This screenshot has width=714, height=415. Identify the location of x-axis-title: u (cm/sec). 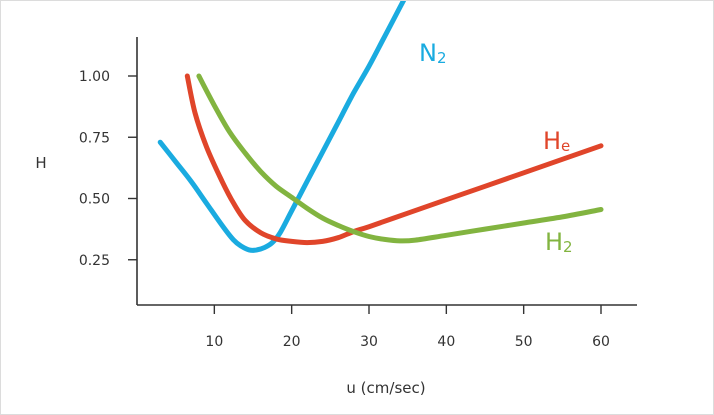
(385, 388).